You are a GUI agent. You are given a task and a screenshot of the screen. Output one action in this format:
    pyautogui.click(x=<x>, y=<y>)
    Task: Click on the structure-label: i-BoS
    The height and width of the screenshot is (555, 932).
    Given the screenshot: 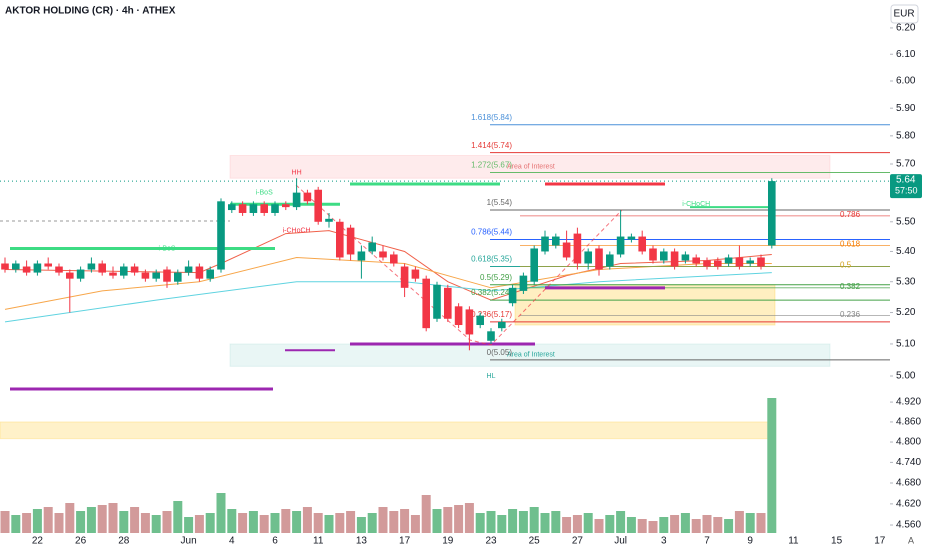 What is the action you would take?
    pyautogui.click(x=264, y=192)
    